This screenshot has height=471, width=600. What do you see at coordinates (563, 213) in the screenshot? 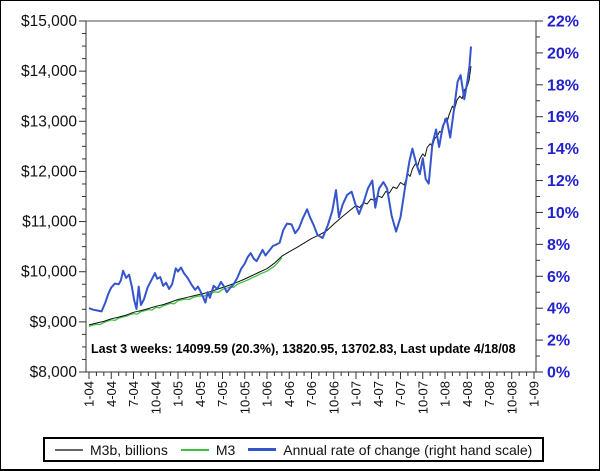
I see `y-right-tick-label: 10%` at bounding box center [563, 213].